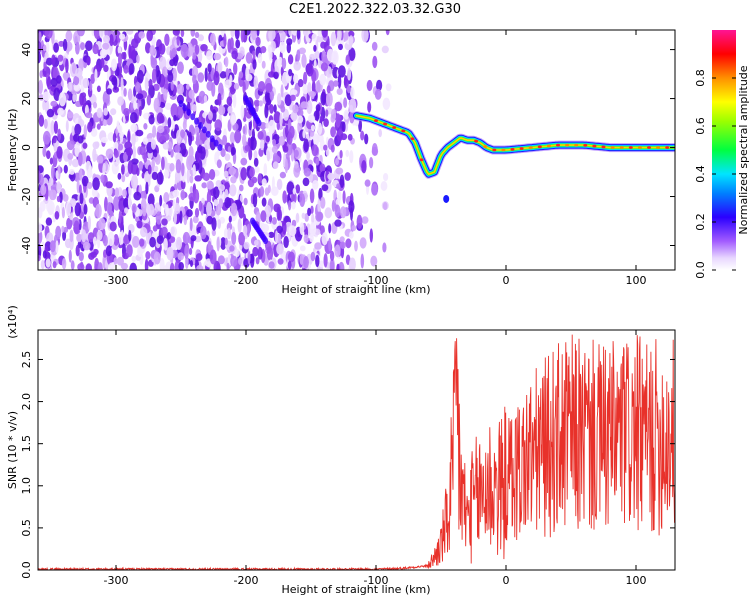 The width and height of the screenshot is (750, 600). I want to click on colorbar-ticks: 0.0 0.2 0.4 0.6 0.8, so click(715, 174).